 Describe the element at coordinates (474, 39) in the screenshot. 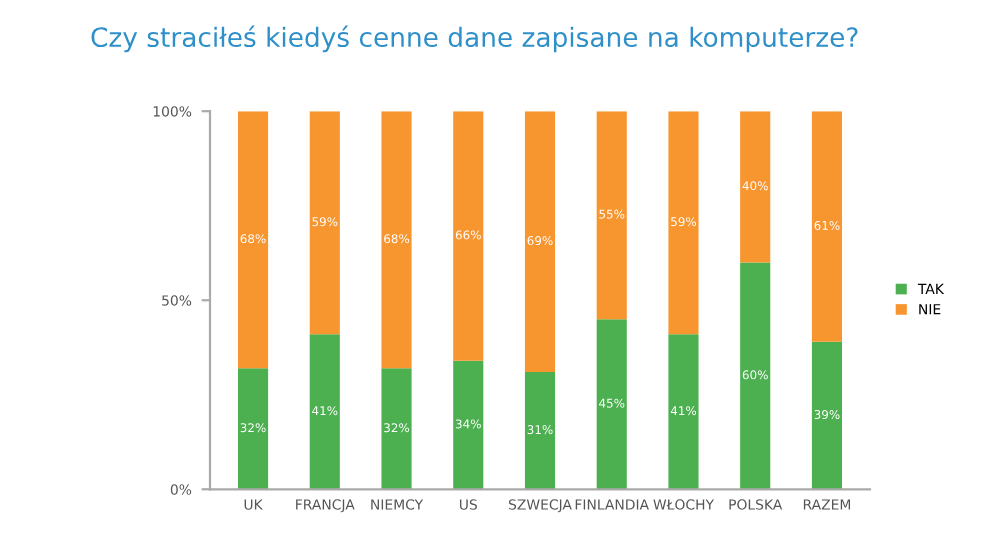

I see `chart-title: Czy straciłeś kiedyś cenne dane zapisane na komputerze?` at that location.